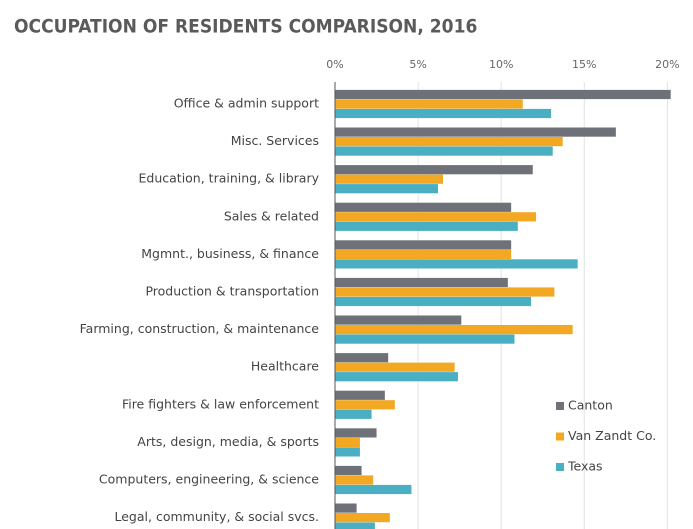 This screenshot has height=529, width=693. What do you see at coordinates (334, 64) in the screenshot?
I see `x-tick-label: 0%` at bounding box center [334, 64].